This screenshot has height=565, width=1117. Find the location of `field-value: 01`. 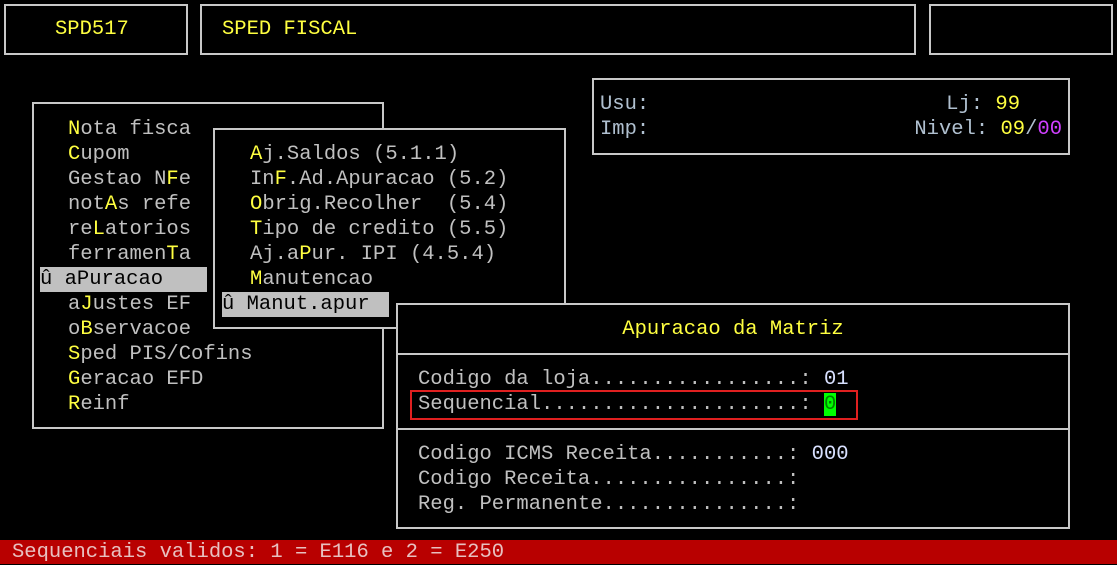

field-value: 01 is located at coordinates (836, 379).